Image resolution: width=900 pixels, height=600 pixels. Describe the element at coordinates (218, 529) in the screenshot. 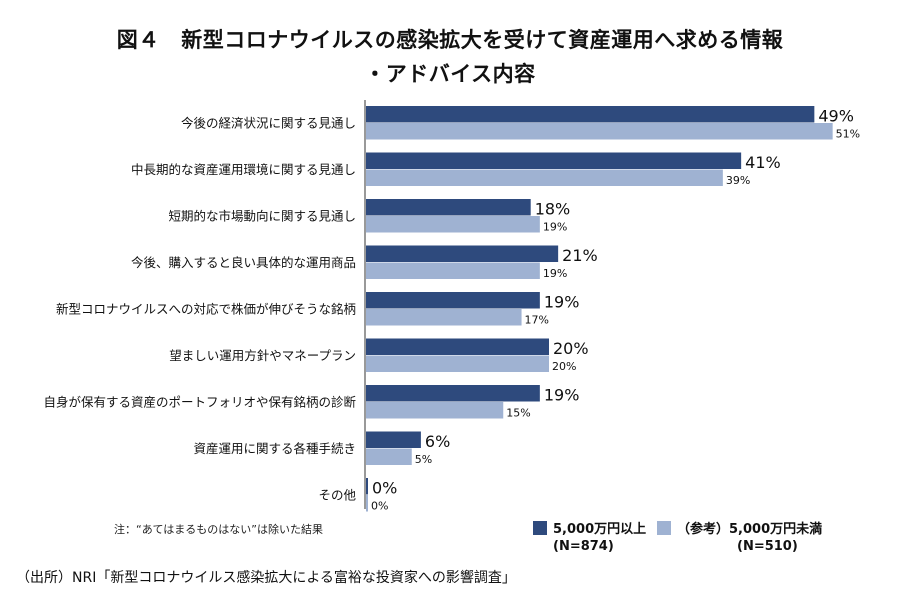

I see `chart-note: 注：“あてはまるものはない”は除いた結果` at that location.